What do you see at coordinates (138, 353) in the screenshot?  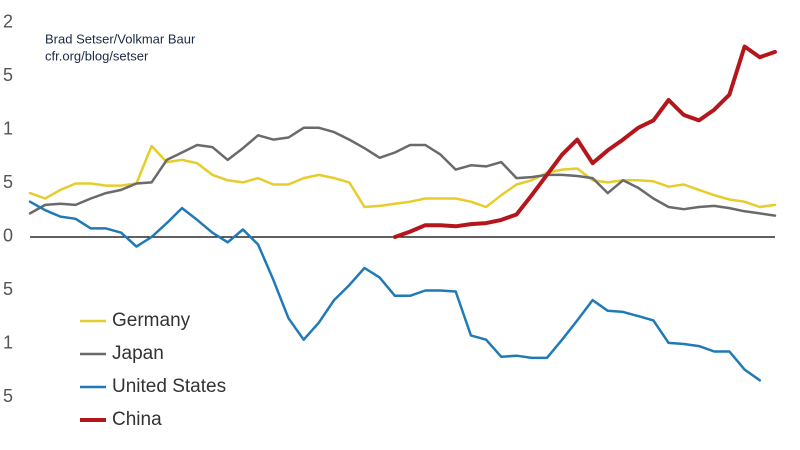 I see `legend-label: Japan` at bounding box center [138, 353].